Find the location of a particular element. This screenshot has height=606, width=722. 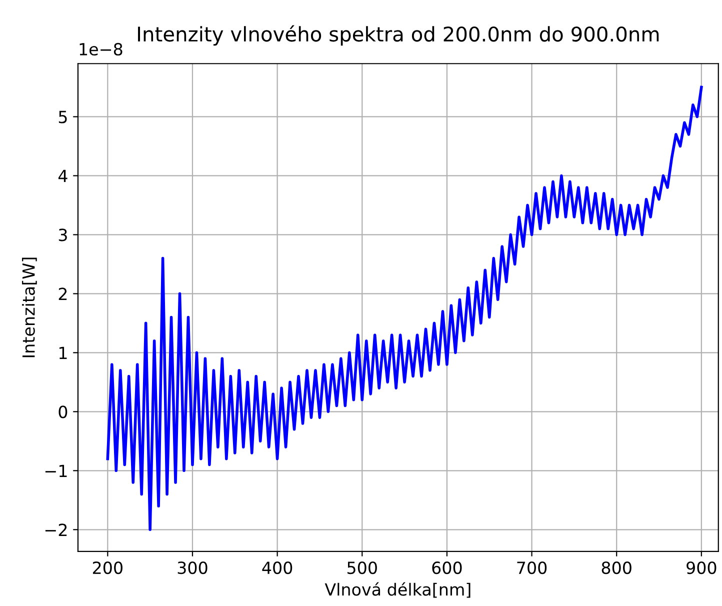

y-tick-label: 0 is located at coordinates (63, 412).